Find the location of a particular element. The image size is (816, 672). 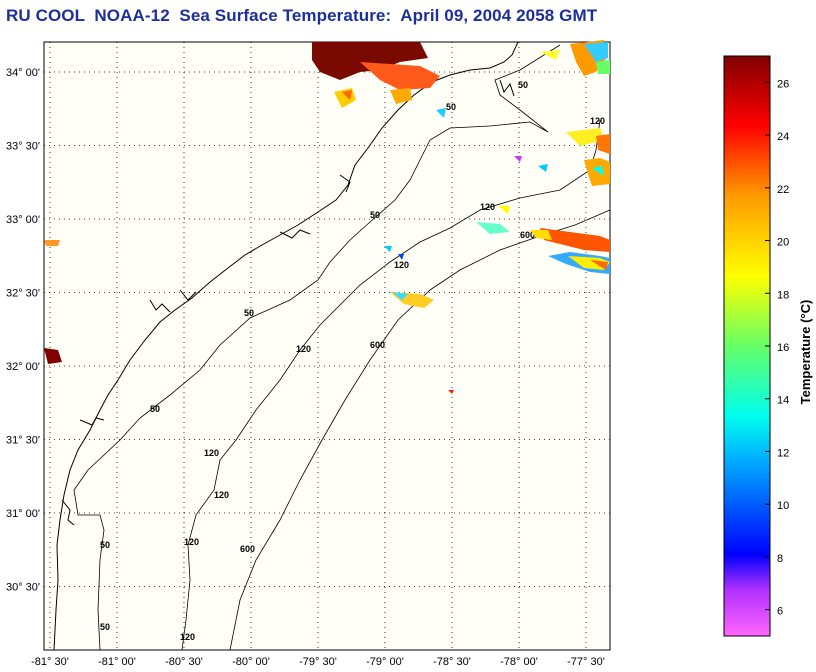

longitude-label: -78° 30' is located at coordinates (452, 662).